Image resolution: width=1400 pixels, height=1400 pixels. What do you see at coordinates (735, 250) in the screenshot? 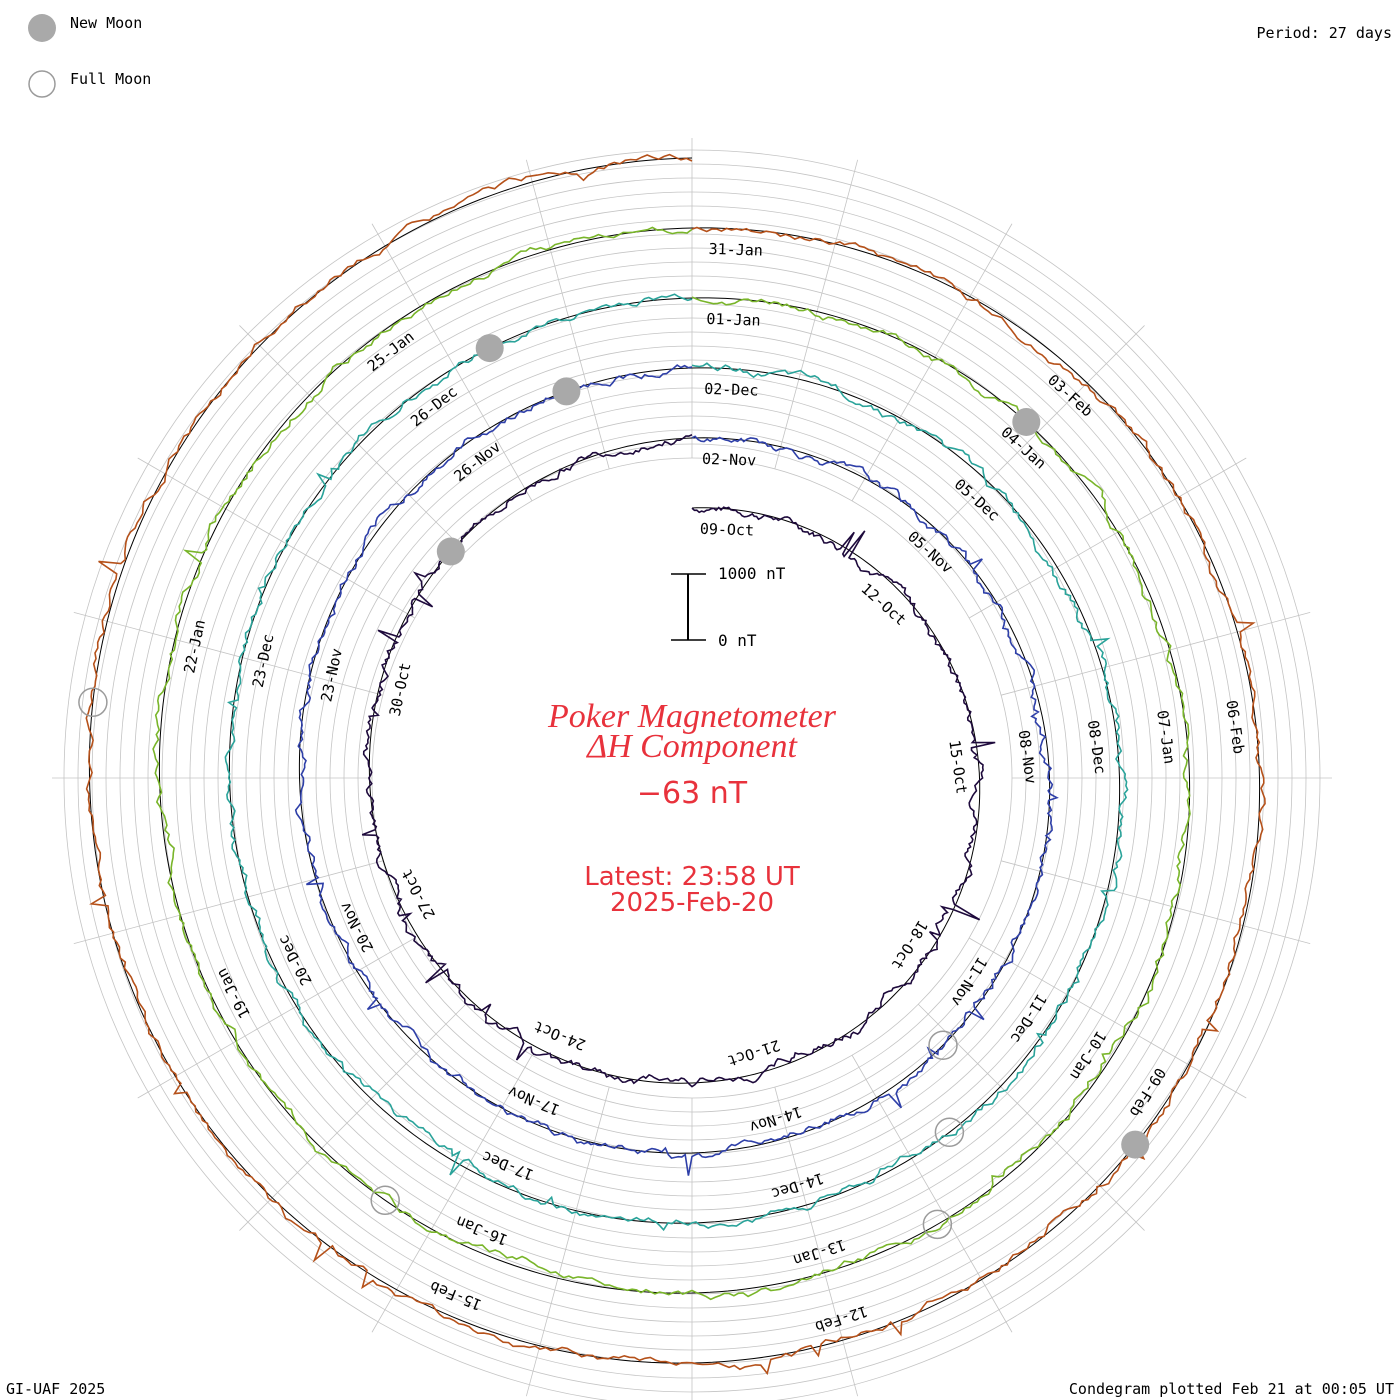
I see `date-label: 31-Jan` at bounding box center [735, 250].